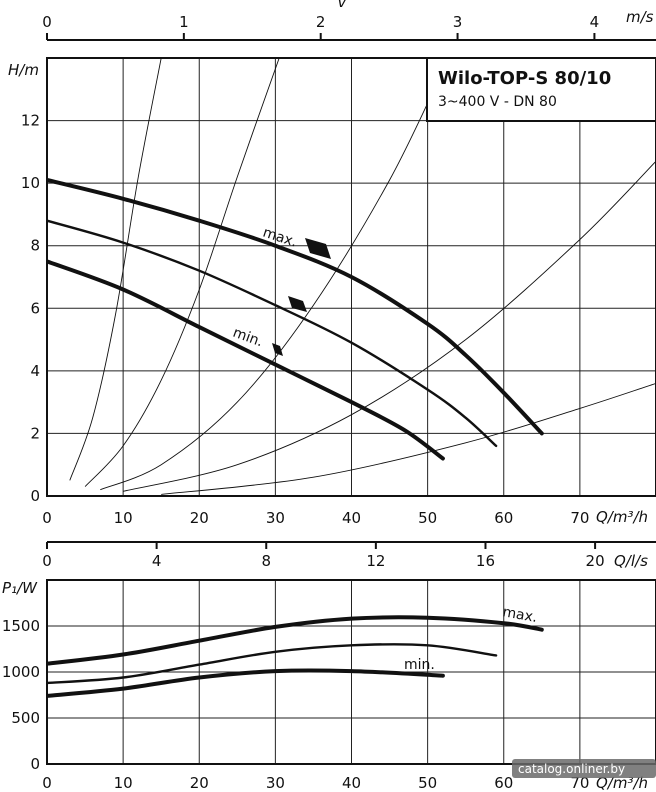 The height and width of the screenshot is (792, 656). I want to click on velocity-letter: v, so click(343, 5).